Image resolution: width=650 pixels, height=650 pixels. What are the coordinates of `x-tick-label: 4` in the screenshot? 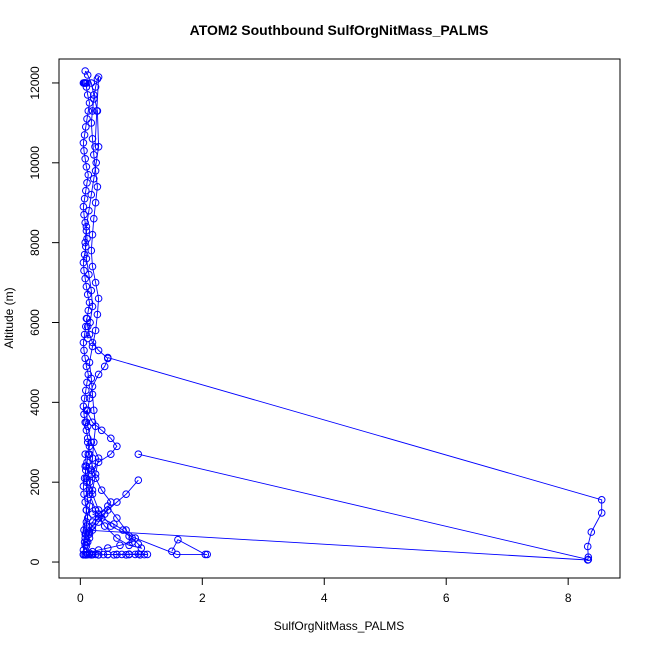 It's located at (324, 598).